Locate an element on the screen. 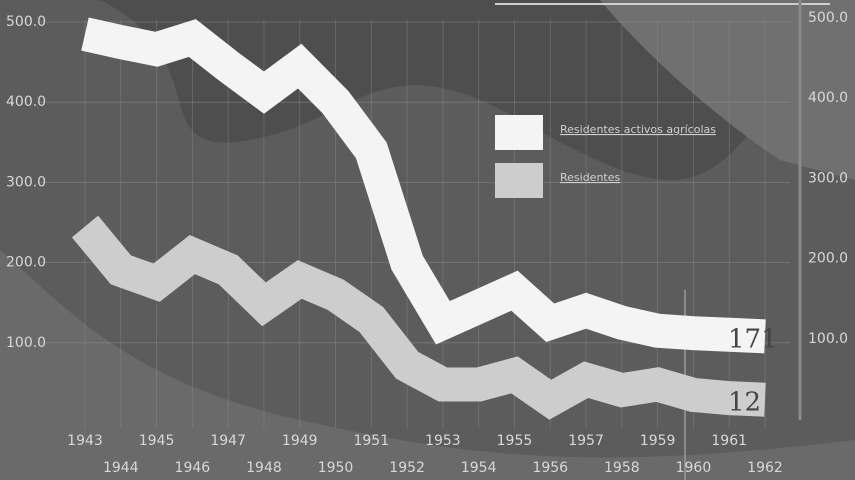 Image resolution: width=855 pixels, height=480 pixels. x-tick-label: 1962 is located at coordinates (765, 468).